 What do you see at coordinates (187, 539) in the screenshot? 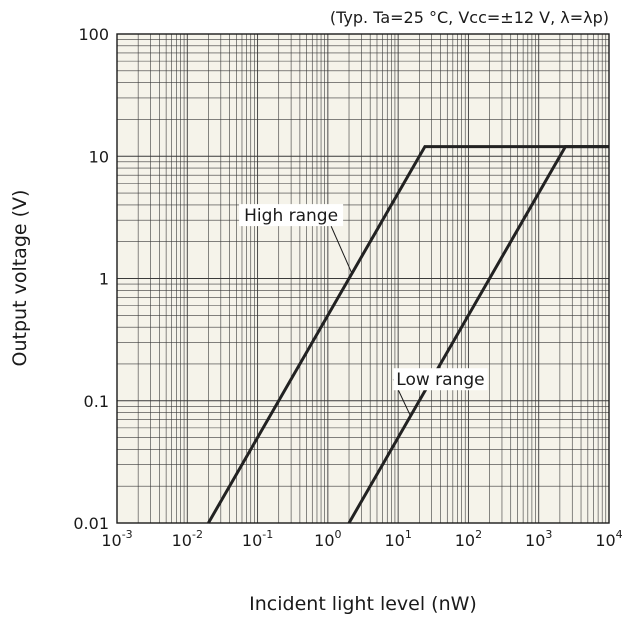
I see `x-tick-label: 10⁻²` at bounding box center [187, 539].